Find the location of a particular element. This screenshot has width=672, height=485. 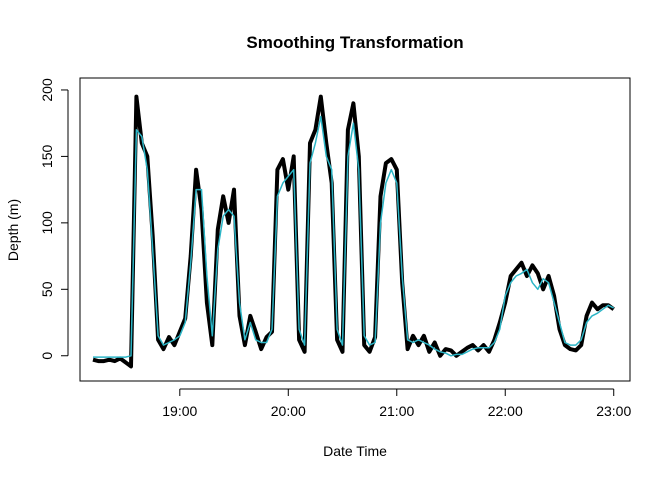

y-tick-label: 0 is located at coordinates (47, 356).